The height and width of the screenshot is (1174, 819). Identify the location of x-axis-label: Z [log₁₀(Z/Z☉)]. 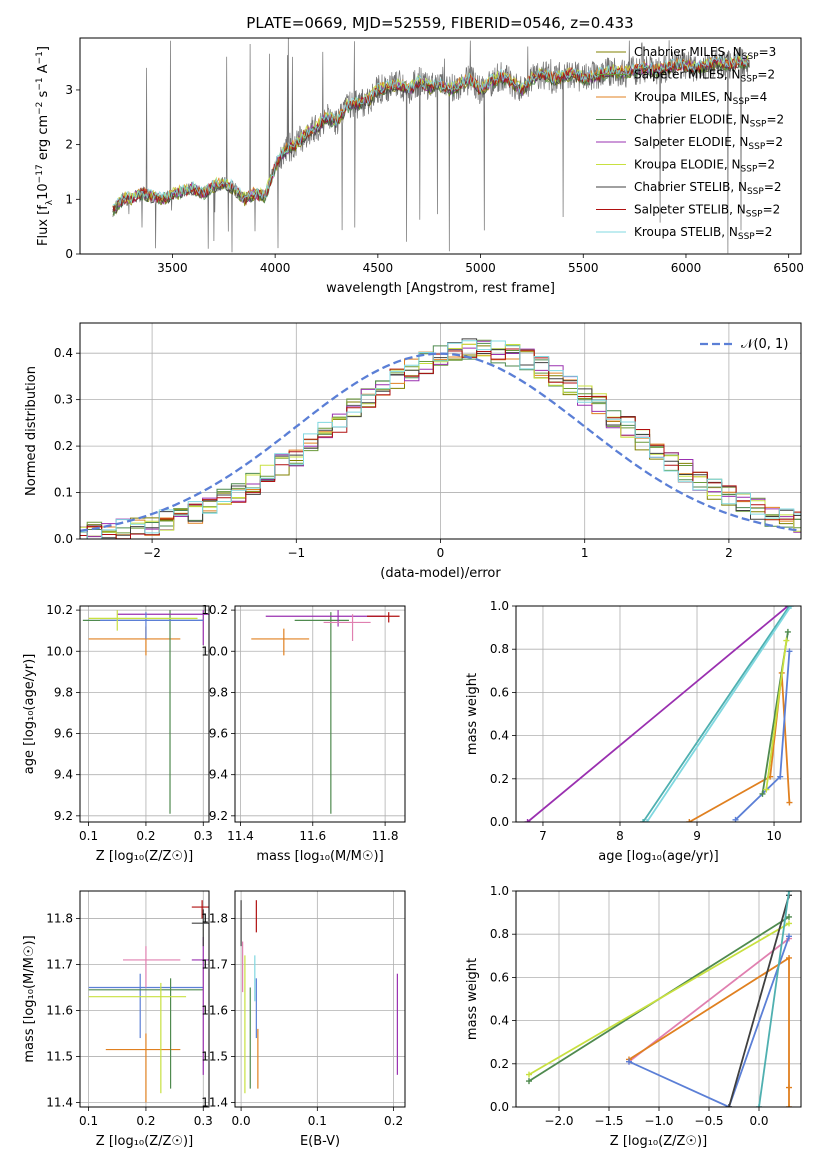
(658, 1141).